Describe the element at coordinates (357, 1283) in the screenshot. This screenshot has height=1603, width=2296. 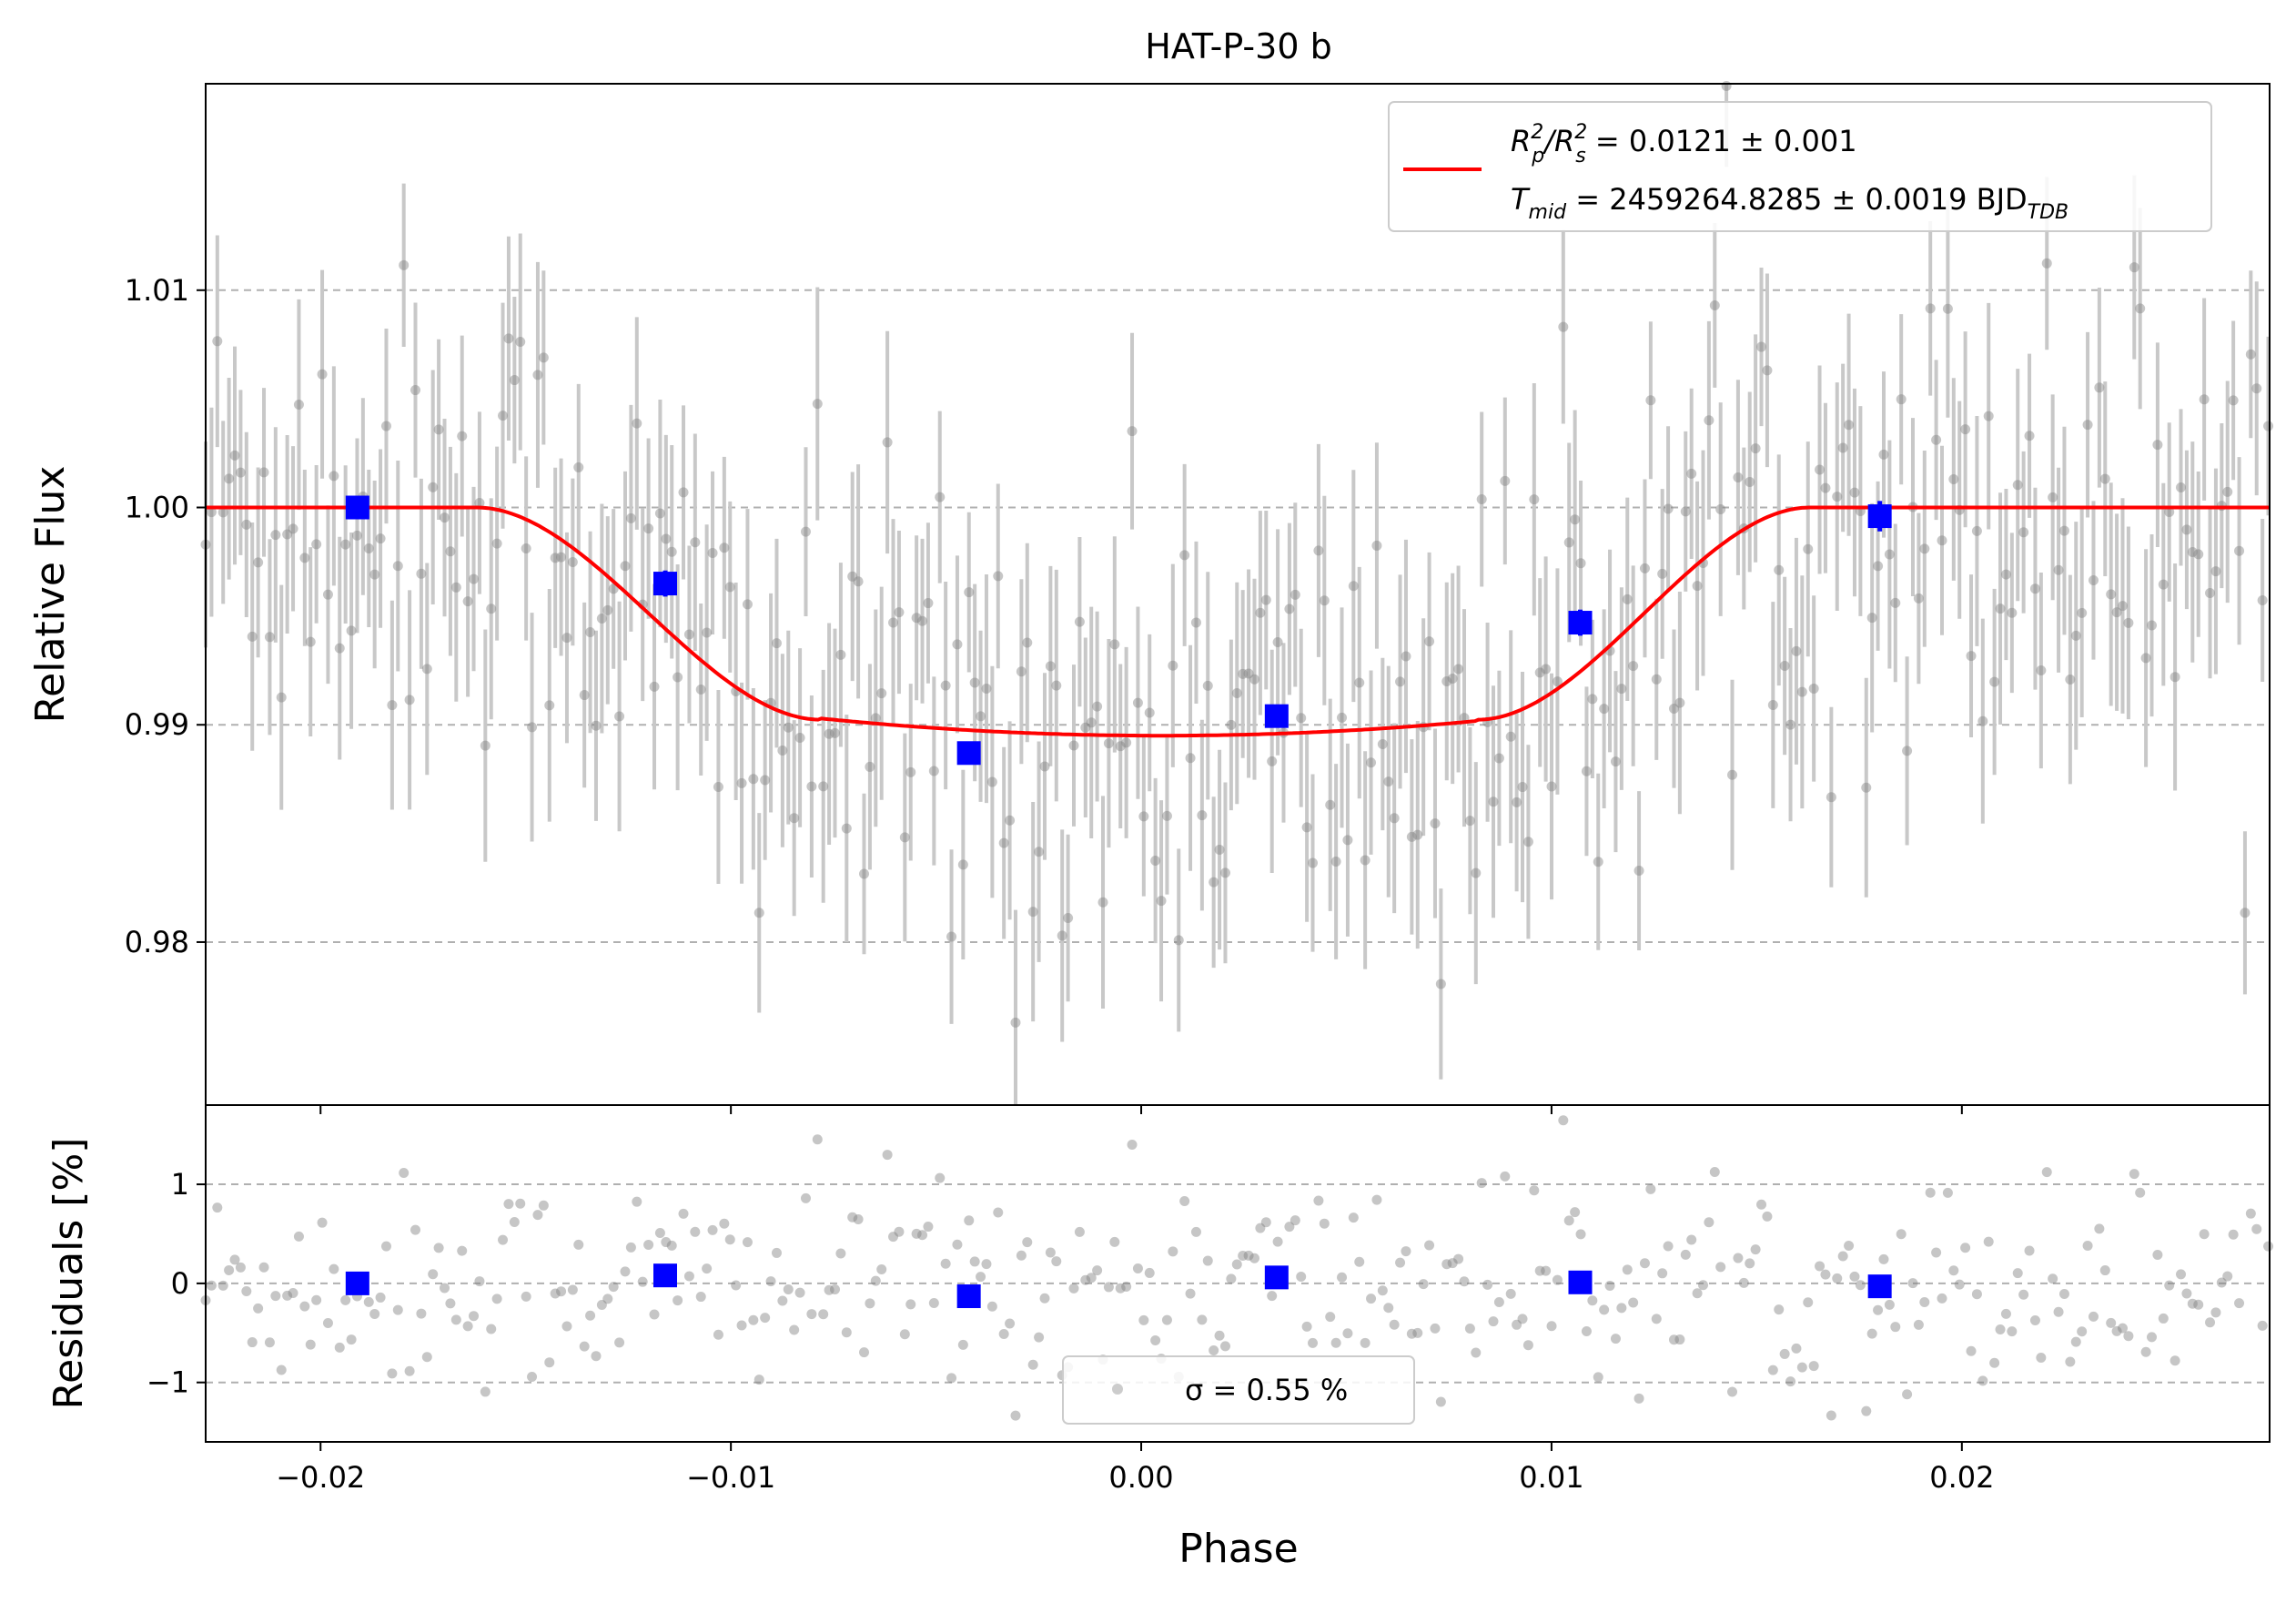
I see `binned-residual-point` at that location.